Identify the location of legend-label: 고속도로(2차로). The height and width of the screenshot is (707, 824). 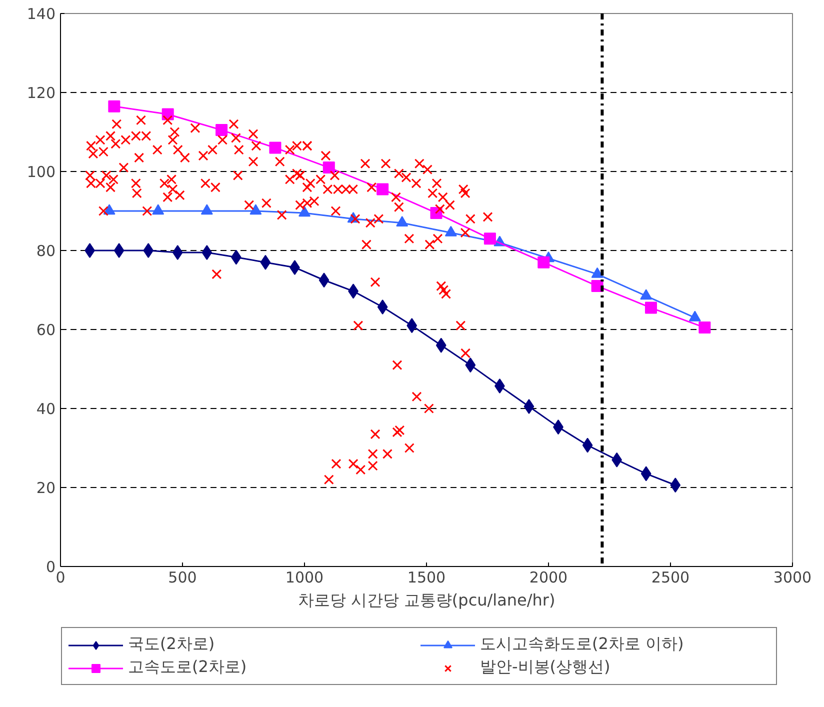
(188, 667).